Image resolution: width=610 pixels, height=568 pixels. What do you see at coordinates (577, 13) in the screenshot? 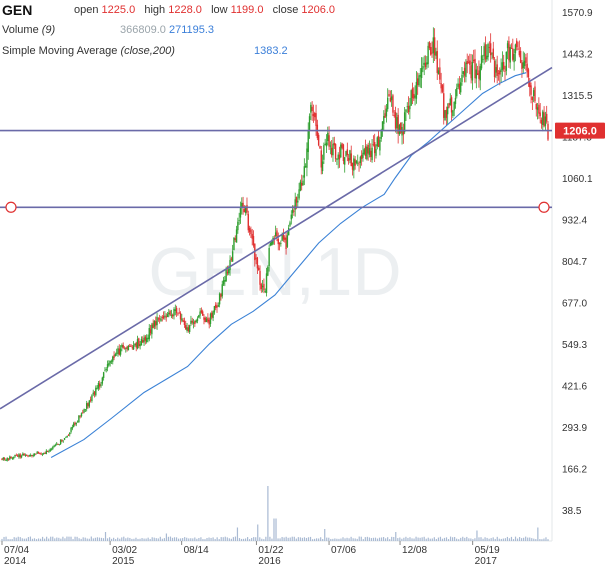
I see `y-tick-label: 1570.9` at bounding box center [577, 13].